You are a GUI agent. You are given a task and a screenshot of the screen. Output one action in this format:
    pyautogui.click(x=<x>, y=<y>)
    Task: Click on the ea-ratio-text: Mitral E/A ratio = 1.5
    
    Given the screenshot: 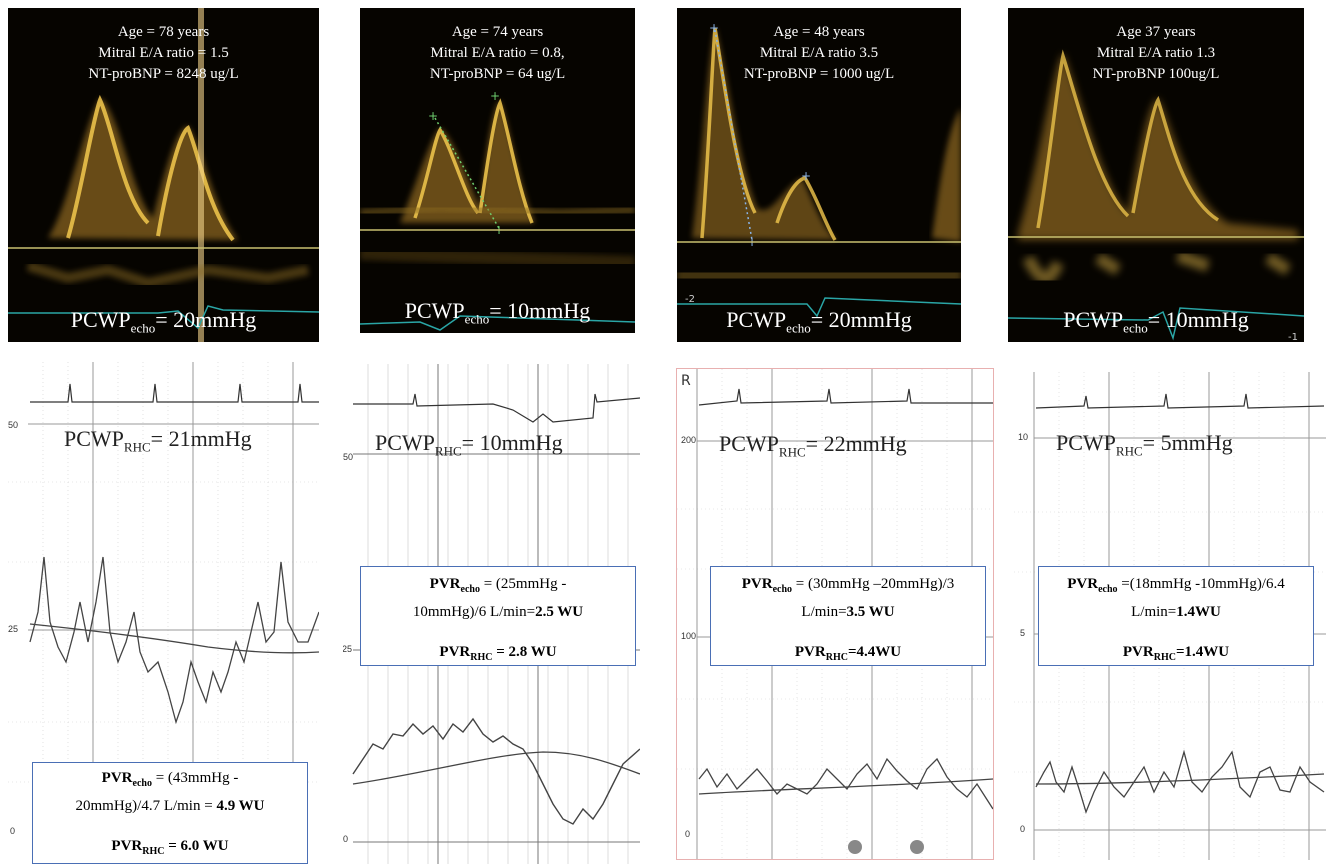 What is the action you would take?
    pyautogui.click(x=163, y=53)
    